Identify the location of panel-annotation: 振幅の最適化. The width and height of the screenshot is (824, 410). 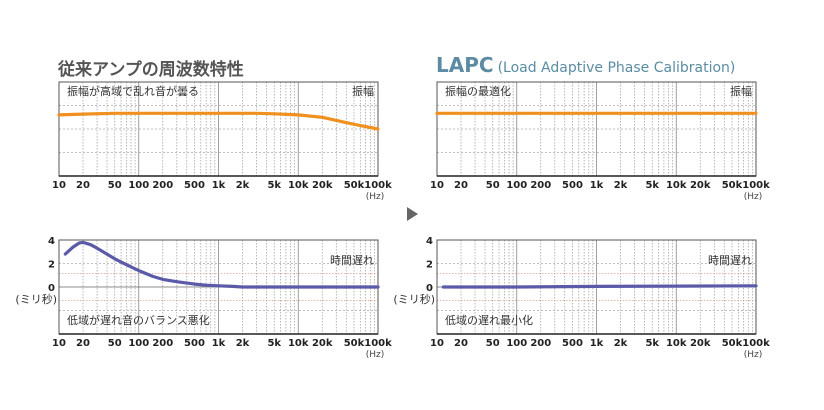
(478, 91).